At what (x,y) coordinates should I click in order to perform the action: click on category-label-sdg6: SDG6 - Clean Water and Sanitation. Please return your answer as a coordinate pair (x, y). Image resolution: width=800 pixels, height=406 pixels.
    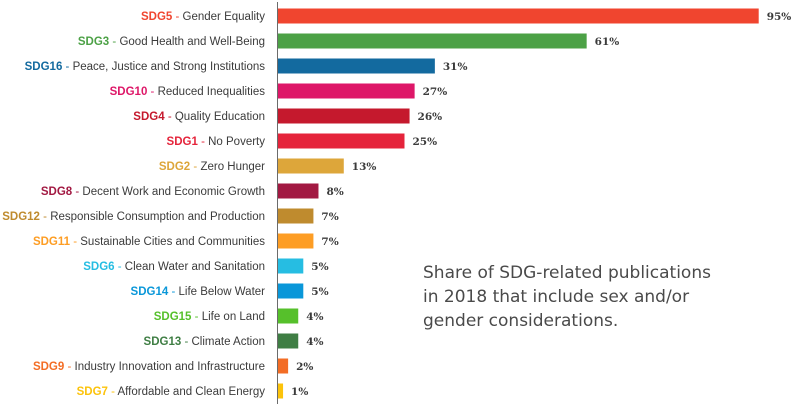
    Looking at the image, I should click on (174, 267).